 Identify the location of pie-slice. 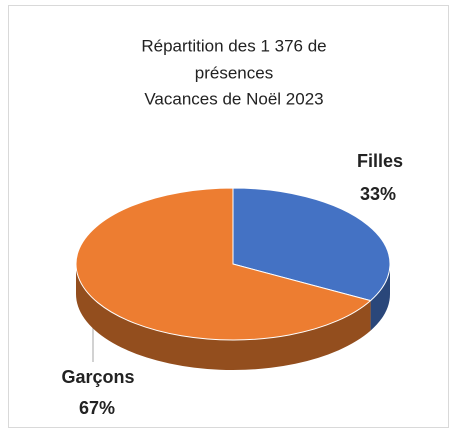
(311, 244).